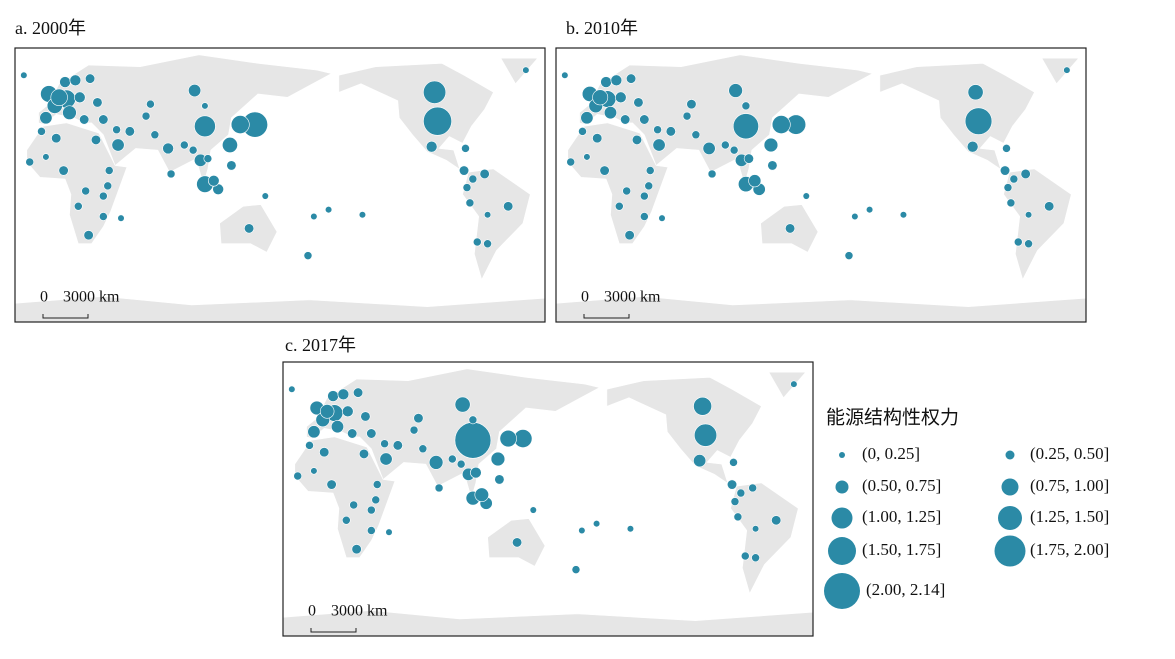  Describe the element at coordinates (1069, 485) in the screenshot. I see `legend-label: (0.75, 1.00]` at that location.